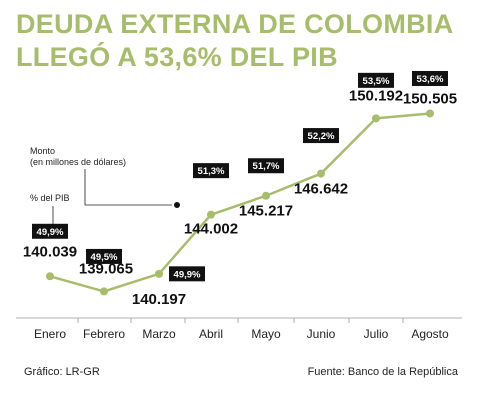  Describe the element at coordinates (376, 334) in the screenshot. I see `x-label-7: Julio` at that location.